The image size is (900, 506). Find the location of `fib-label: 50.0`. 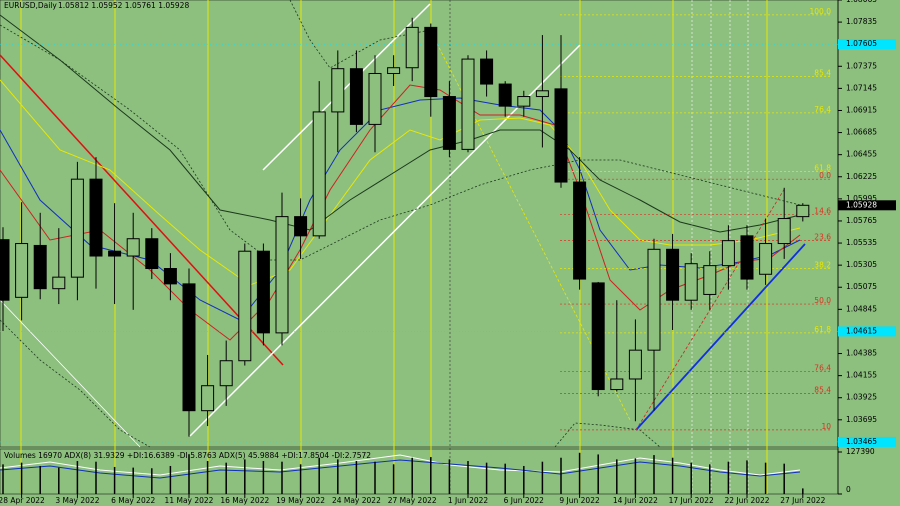

fib-label: 50.0 is located at coordinates (822, 300).